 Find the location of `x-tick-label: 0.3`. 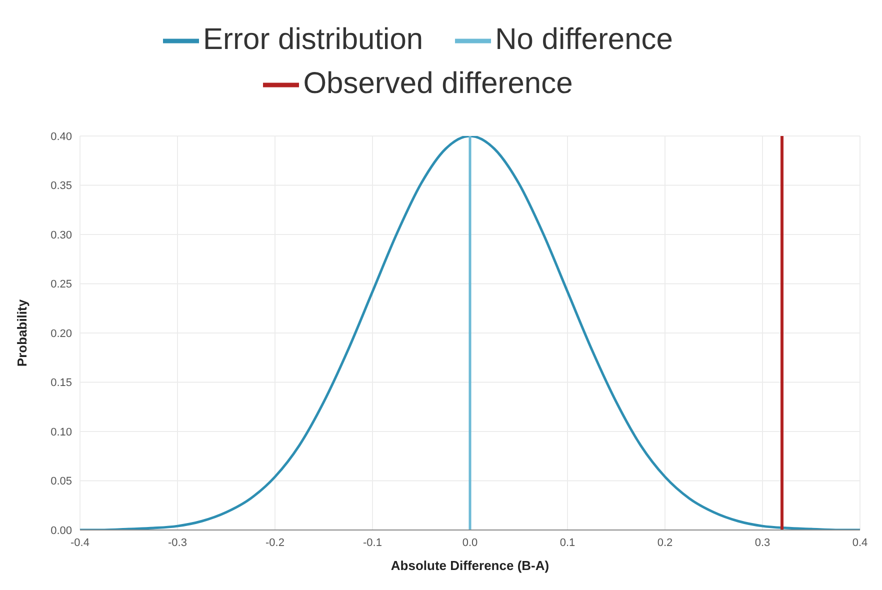

x-tick-label: 0.3 is located at coordinates (762, 542).